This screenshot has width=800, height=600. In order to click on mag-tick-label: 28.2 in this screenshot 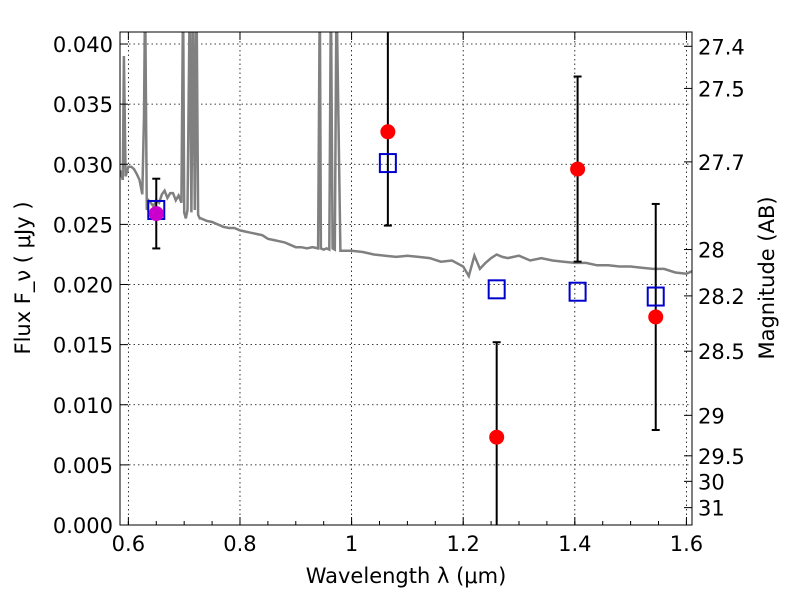, I will do `click(721, 297)`.